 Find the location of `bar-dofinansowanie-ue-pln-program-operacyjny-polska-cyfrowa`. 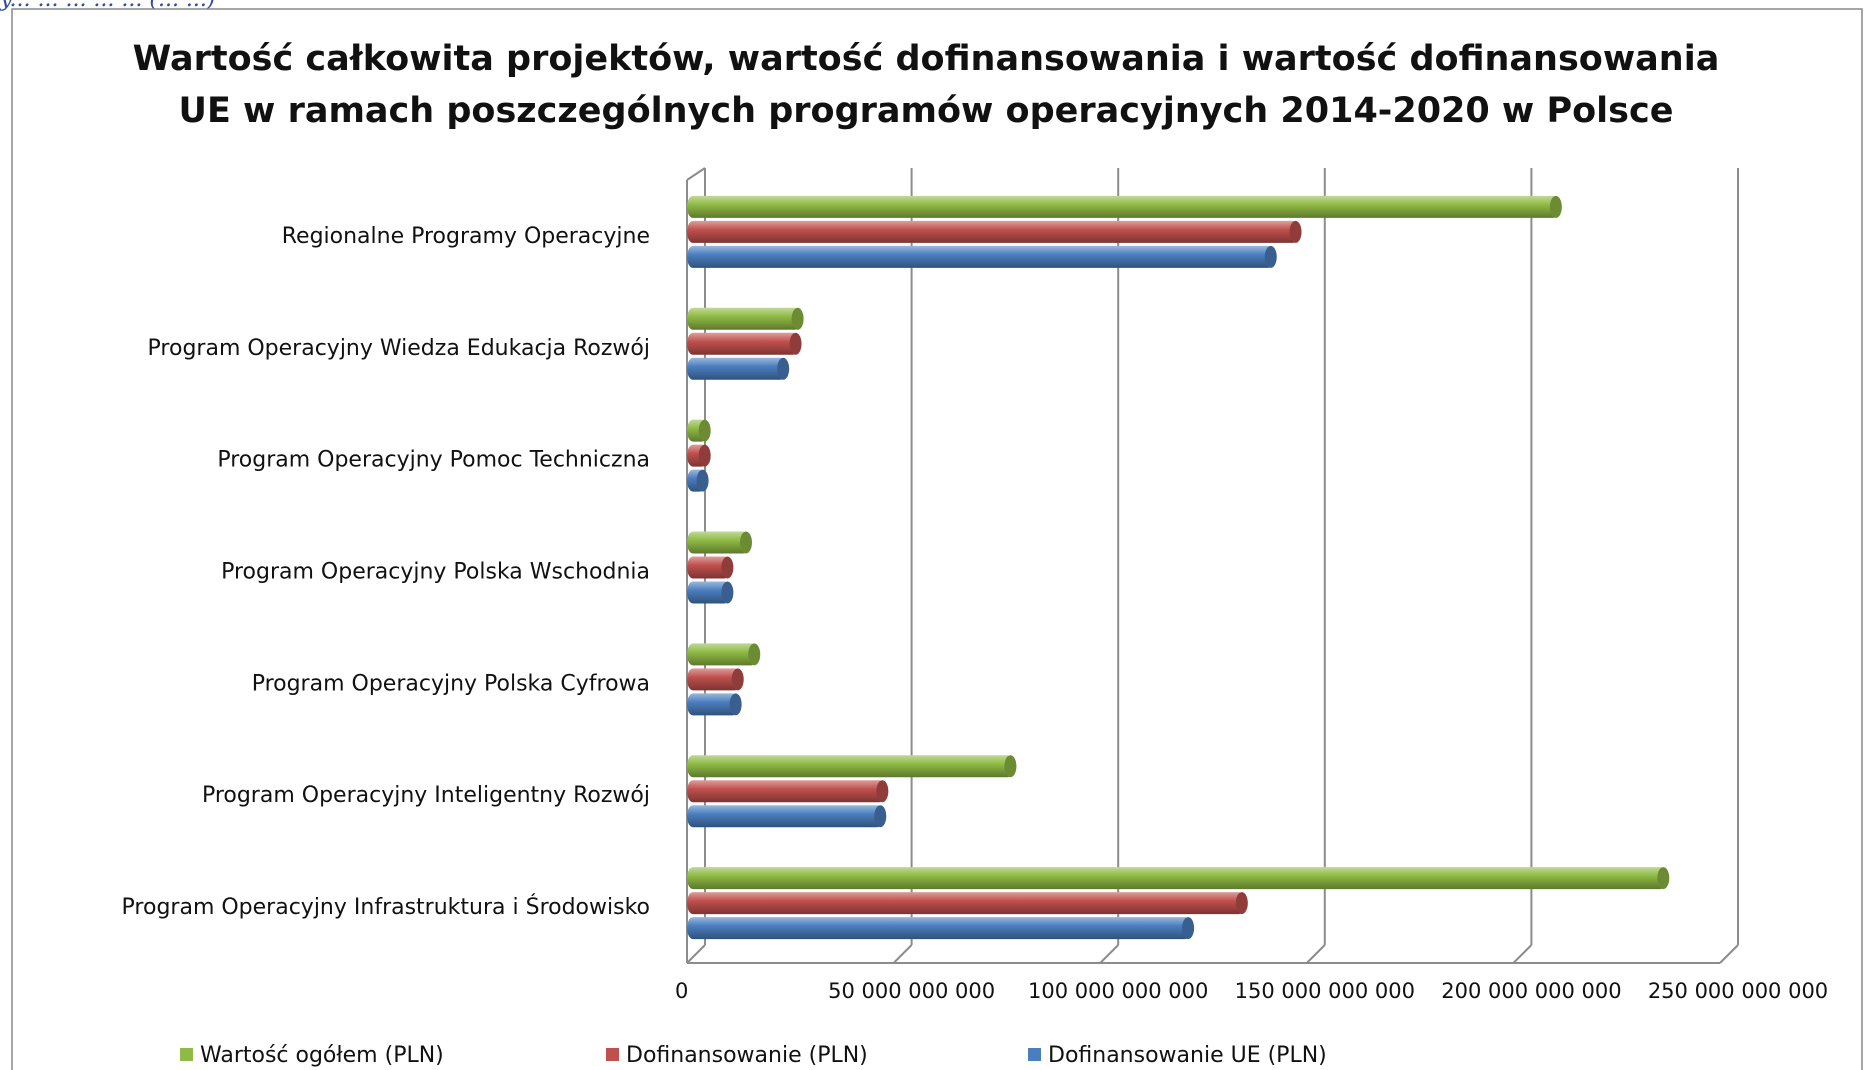

bar-dofinansowanie-ue-pln-program-operacyjny-polska-cyfrowa is located at coordinates (714, 704).